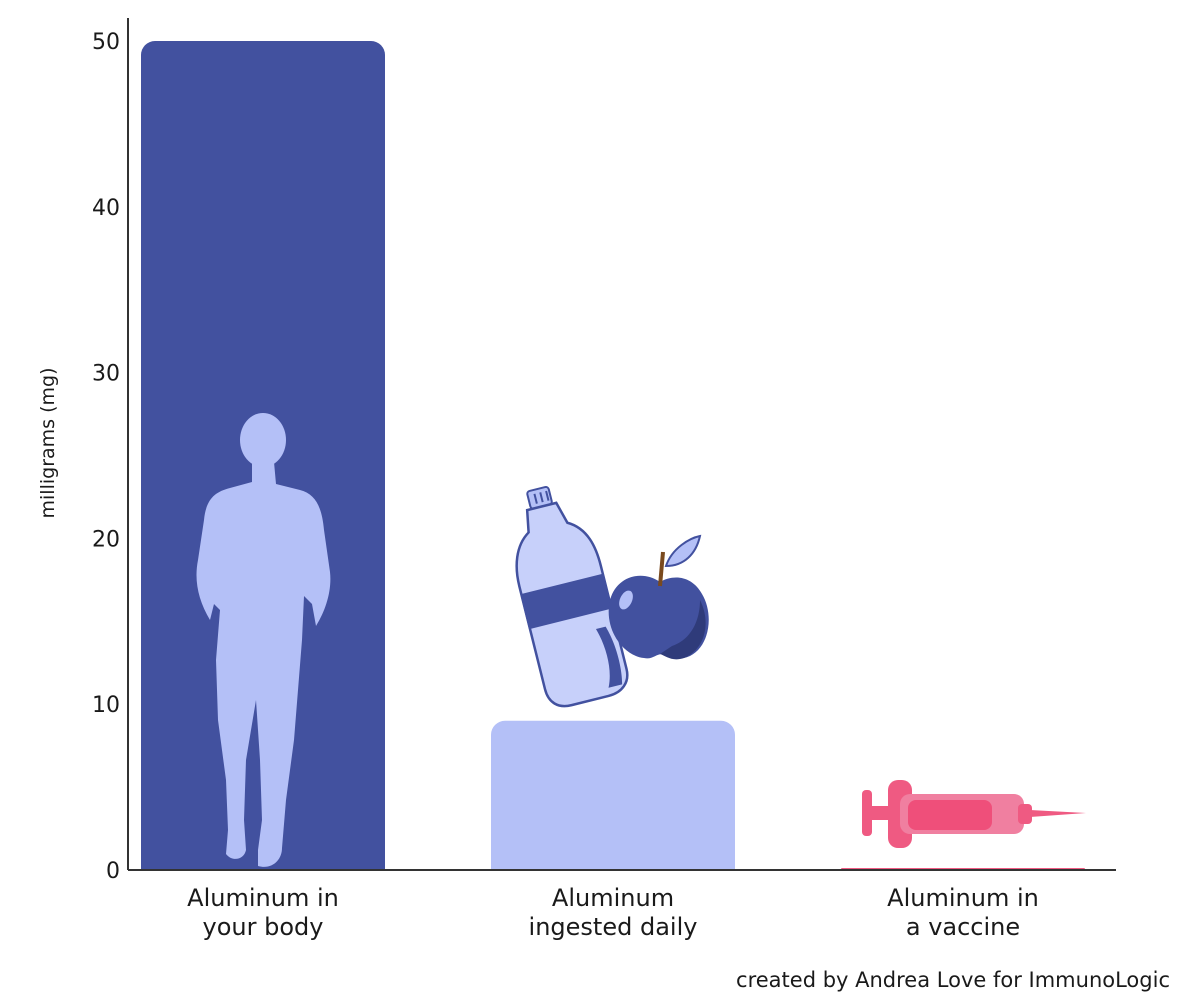 The image size is (1200, 1007). Describe the element at coordinates (113, 871) in the screenshot. I see `y-tick-label: 0` at that location.